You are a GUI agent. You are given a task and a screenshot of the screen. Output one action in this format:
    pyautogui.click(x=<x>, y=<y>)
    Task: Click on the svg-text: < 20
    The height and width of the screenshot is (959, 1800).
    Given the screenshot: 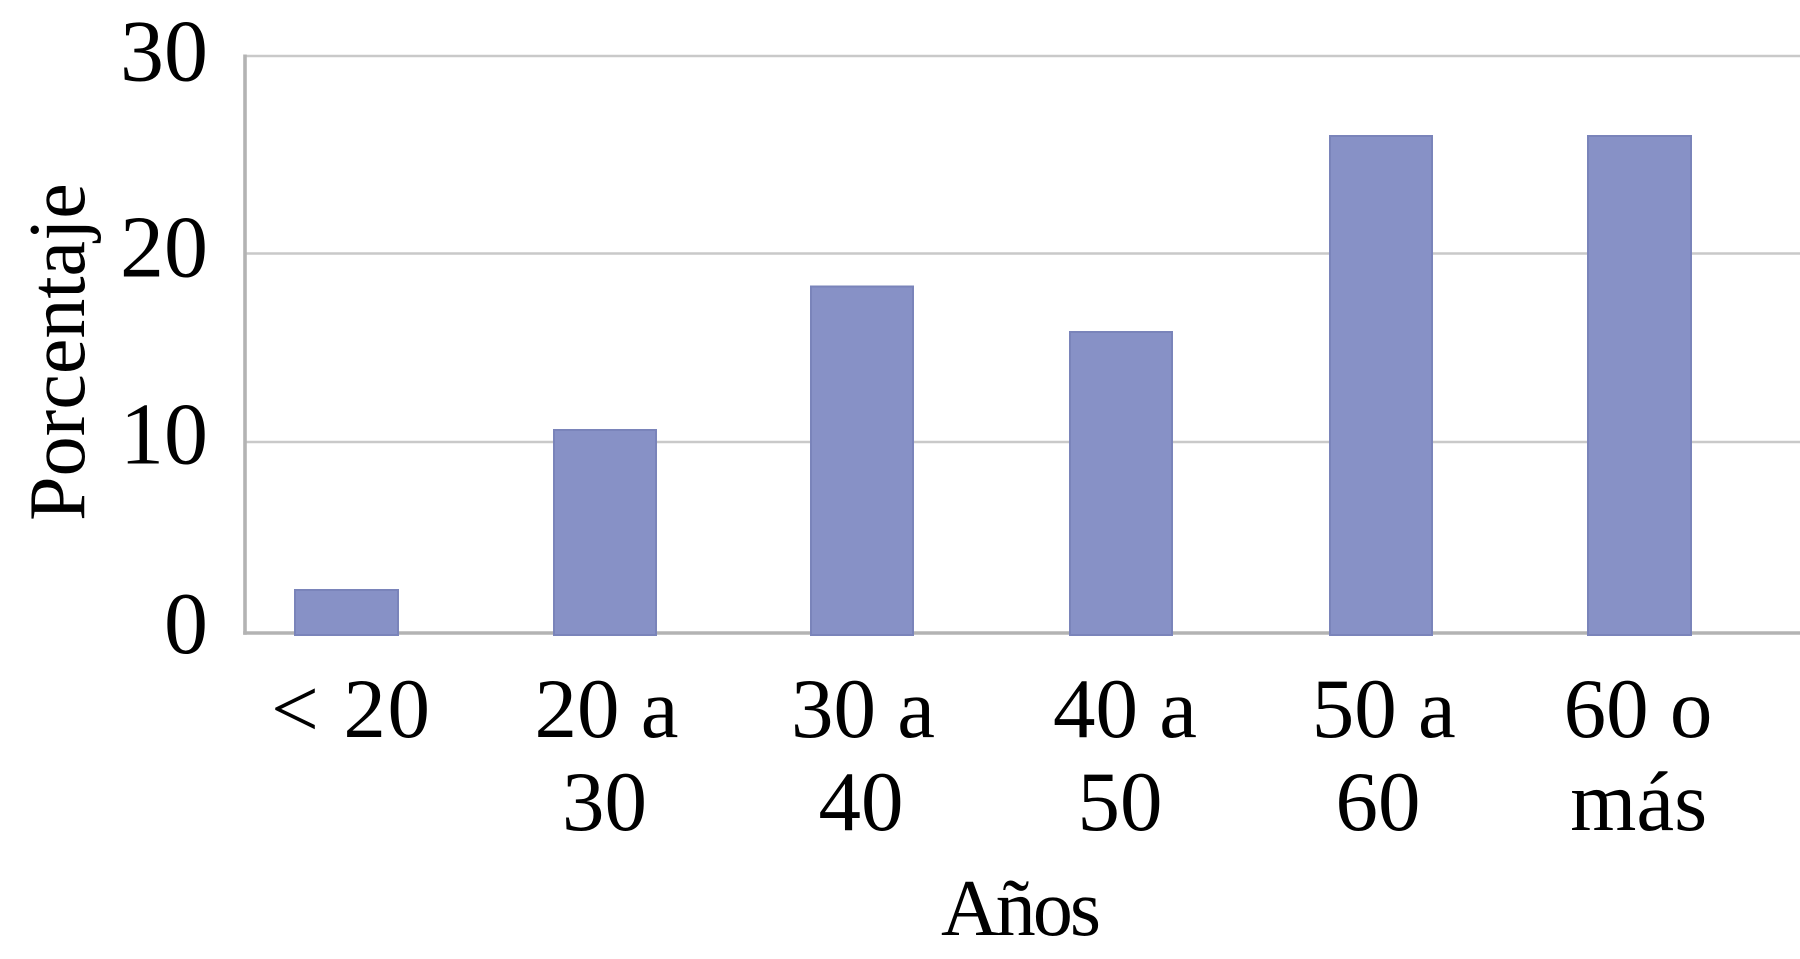 What is the action you would take?
    pyautogui.click(x=350, y=709)
    